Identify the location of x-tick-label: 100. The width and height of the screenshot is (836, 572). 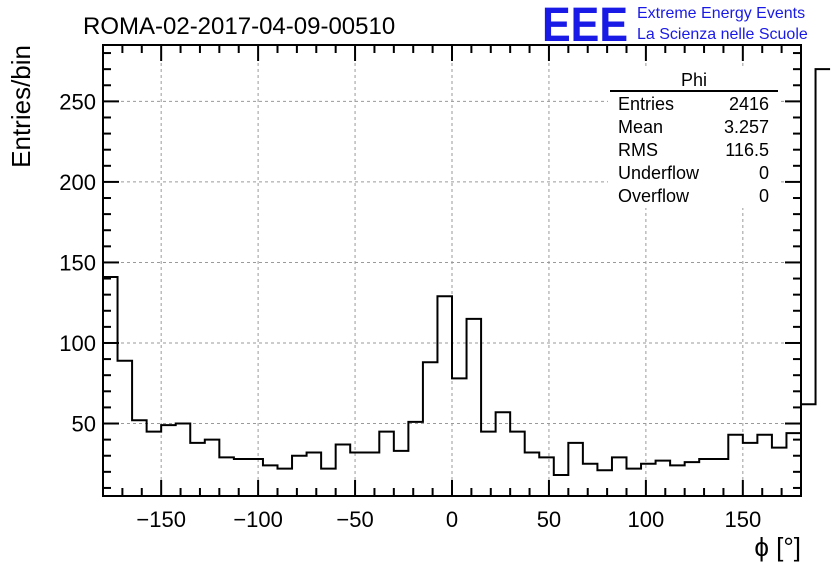
(646, 519).